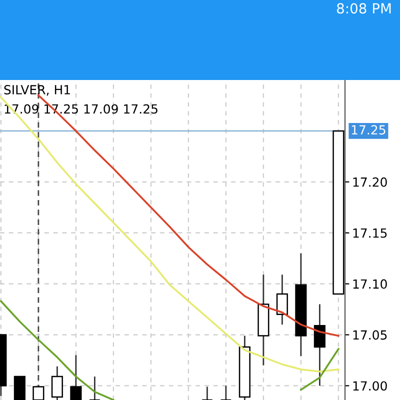 The image size is (400, 400). What do you see at coordinates (363, 8) in the screenshot?
I see `text: 8:08 PM` at bounding box center [363, 8].